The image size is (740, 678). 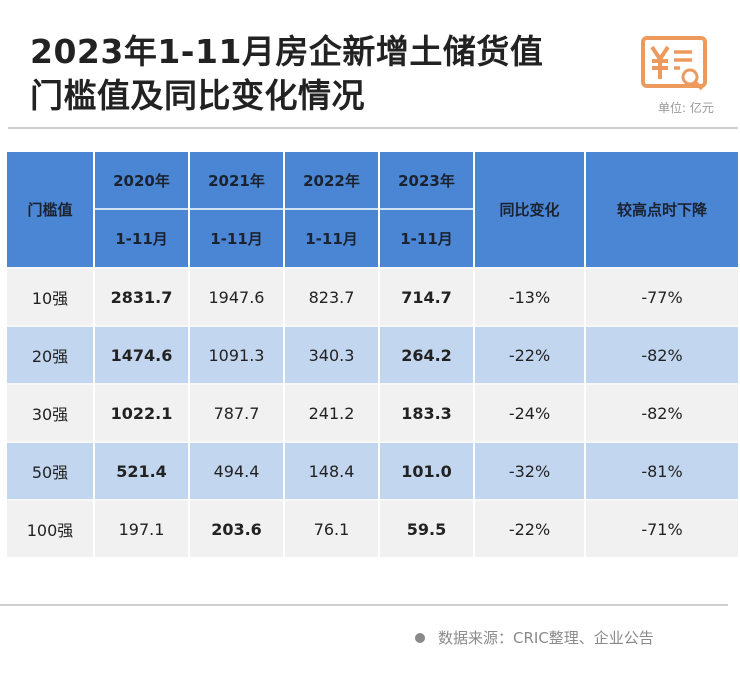 I want to click on col-header-threshold: 门槛值, so click(x=50, y=209).